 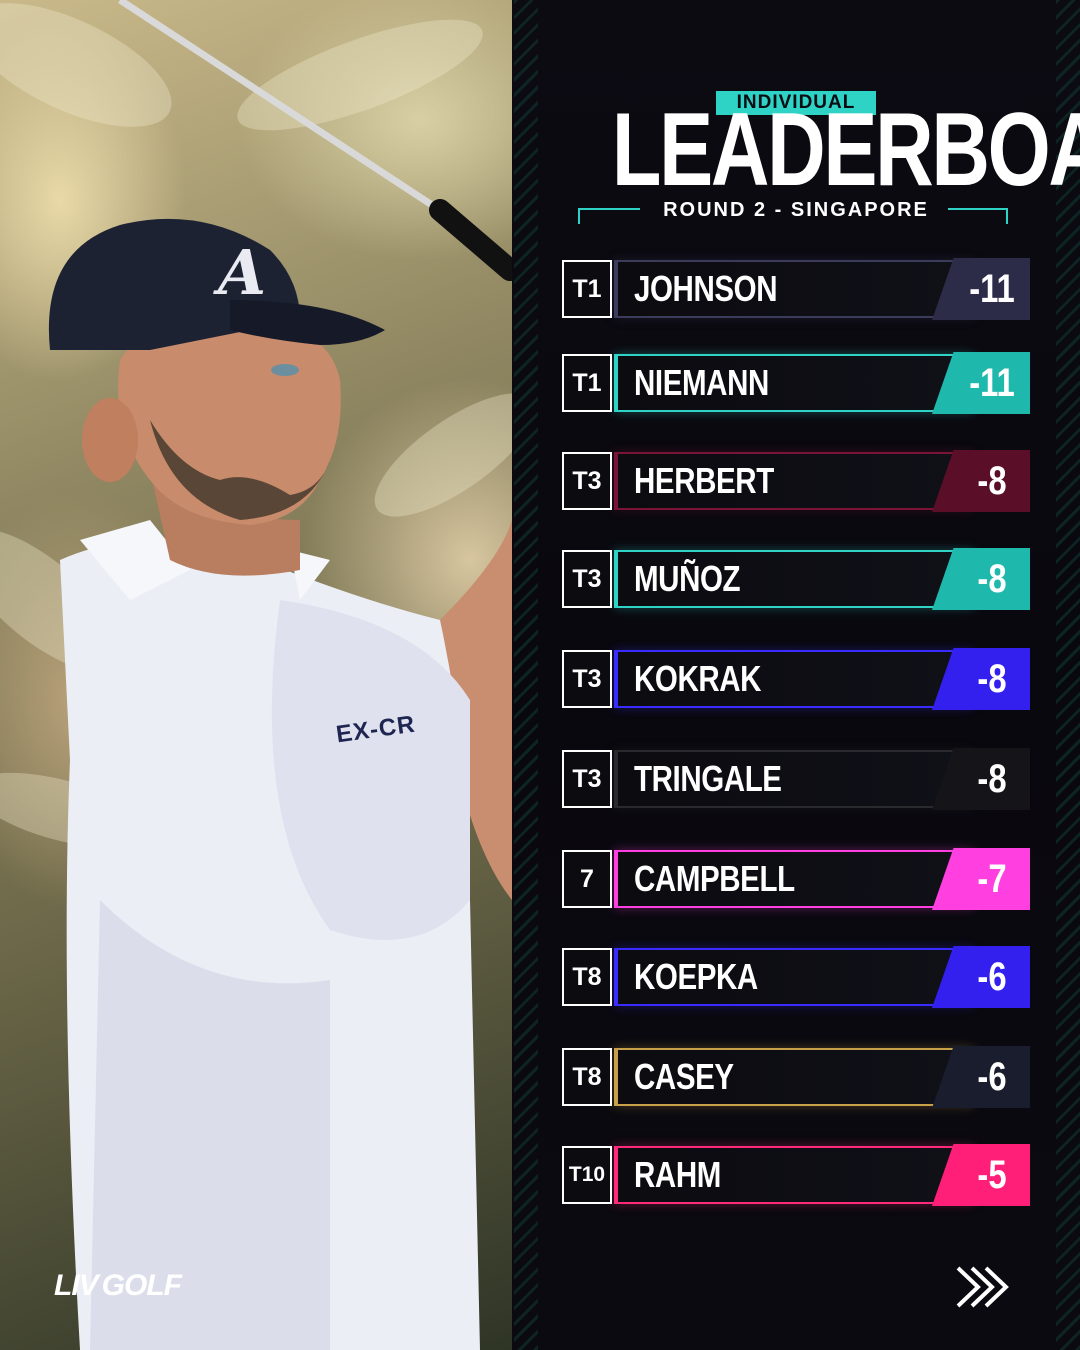 I want to click on player-name: RAHM, so click(x=677, y=1174).